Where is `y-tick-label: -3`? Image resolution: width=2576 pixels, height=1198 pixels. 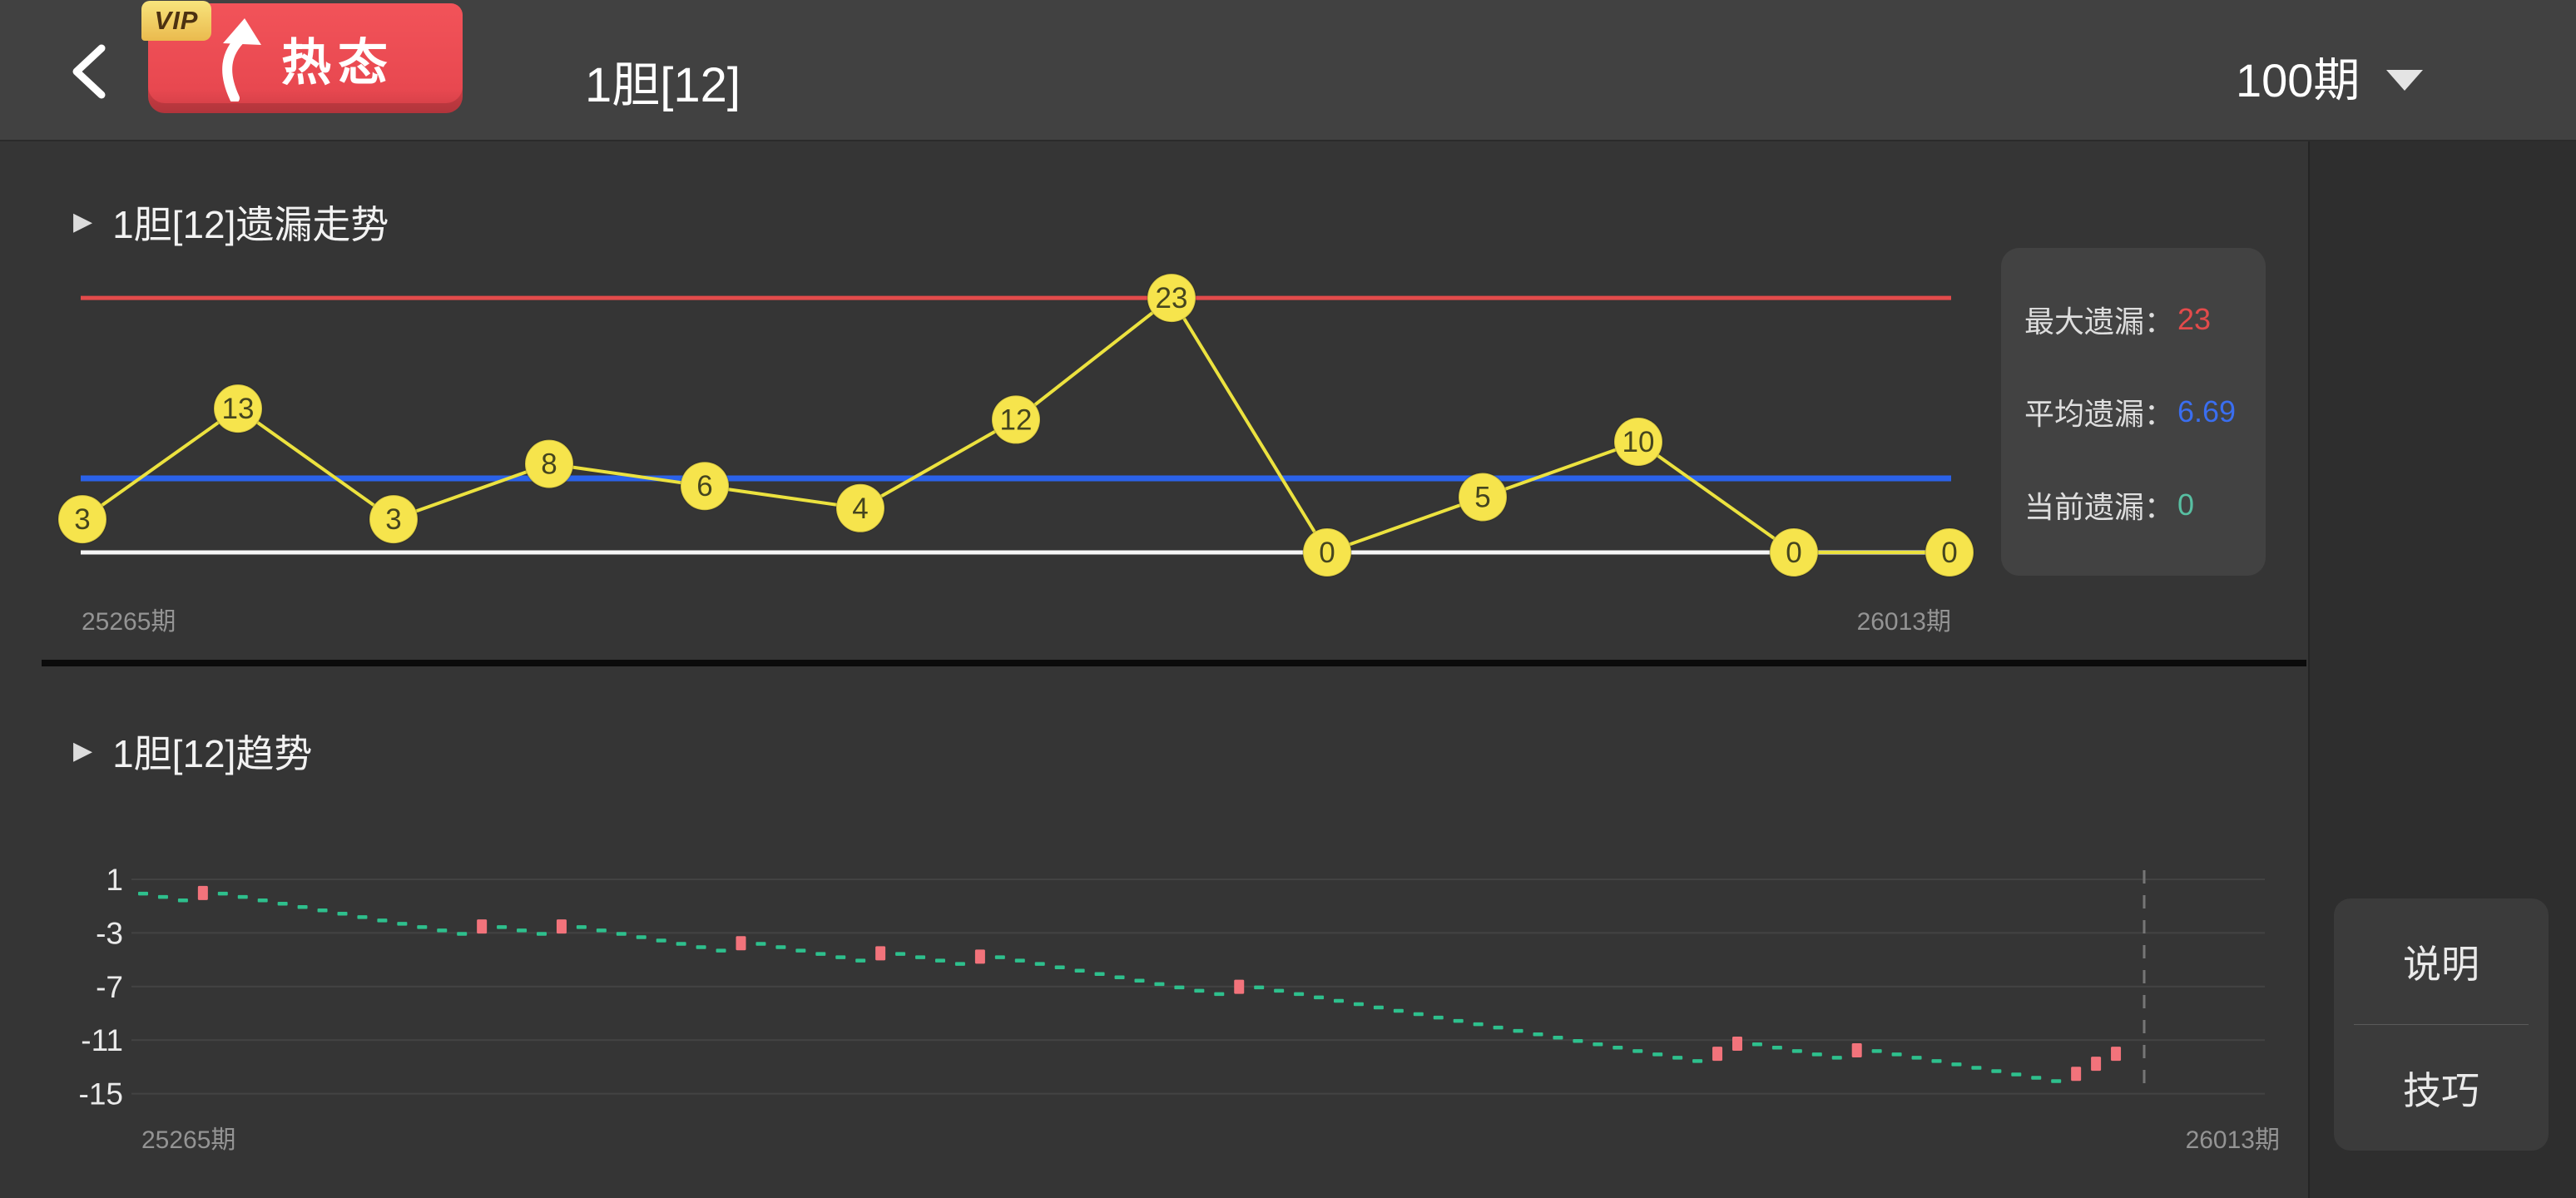 y-tick-label: -3 is located at coordinates (110, 933).